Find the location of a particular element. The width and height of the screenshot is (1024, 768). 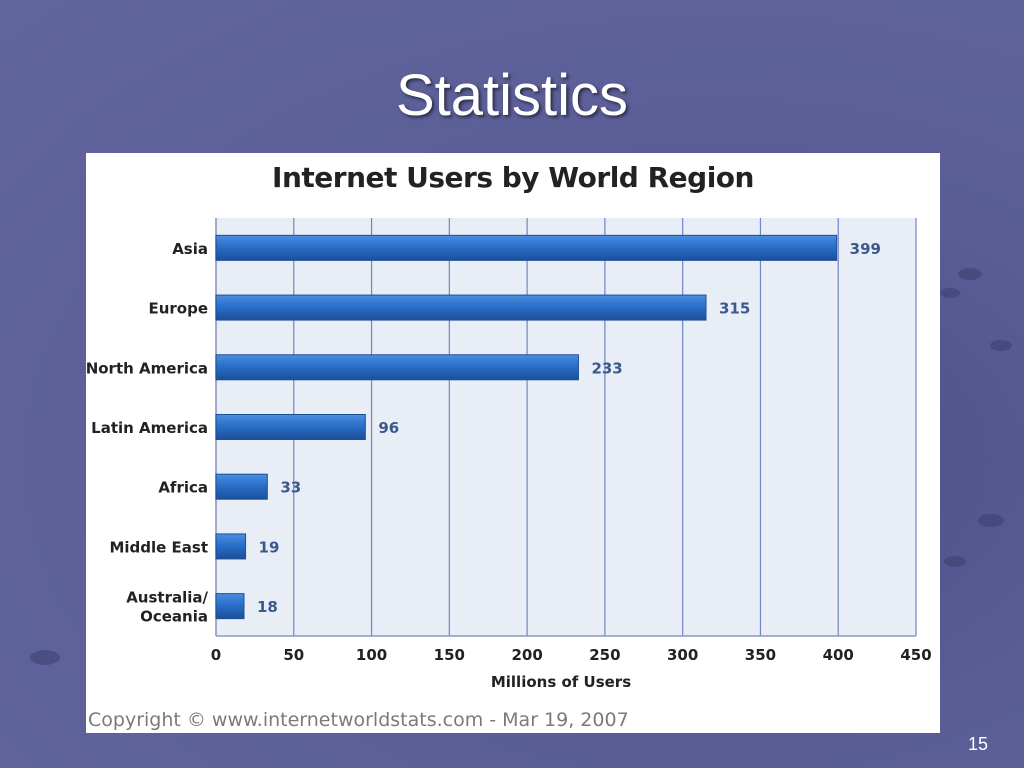

page-number: 15 is located at coordinates (977, 744).